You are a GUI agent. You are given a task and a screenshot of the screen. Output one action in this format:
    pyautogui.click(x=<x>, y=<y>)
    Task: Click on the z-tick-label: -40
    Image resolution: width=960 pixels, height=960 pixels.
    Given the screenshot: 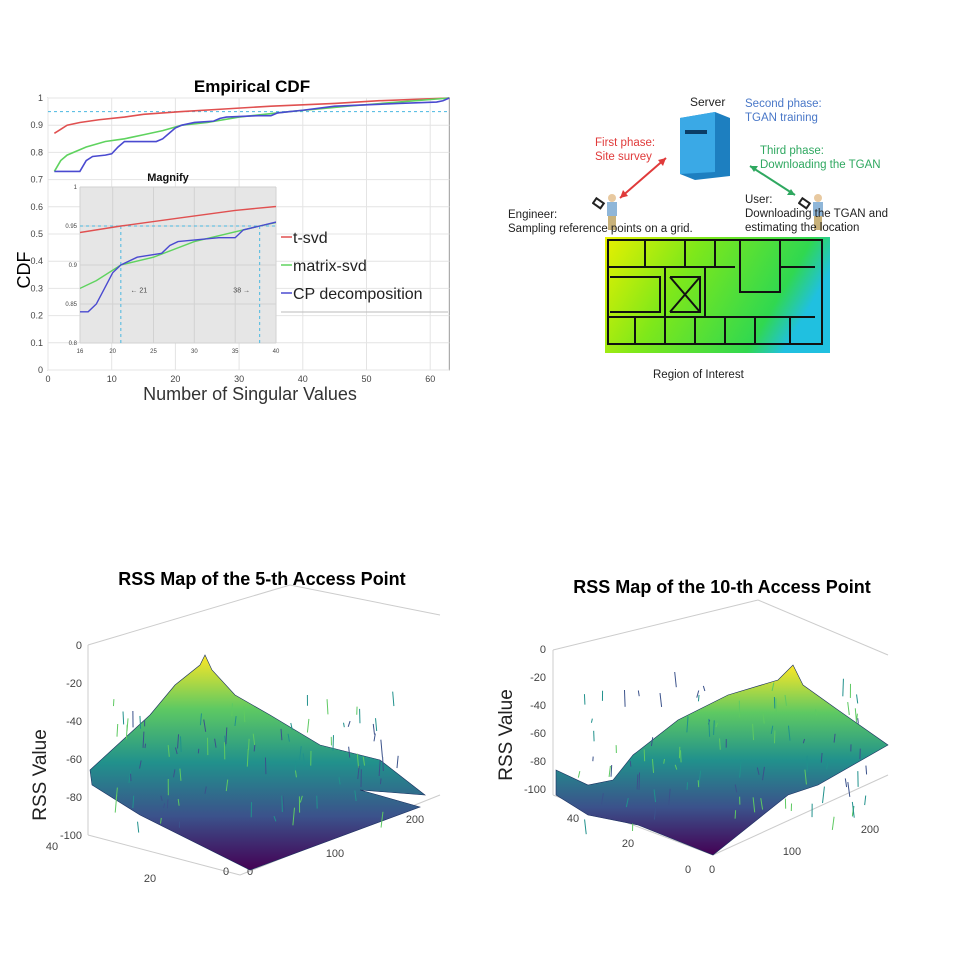 What is the action you would take?
    pyautogui.click(x=74, y=722)
    